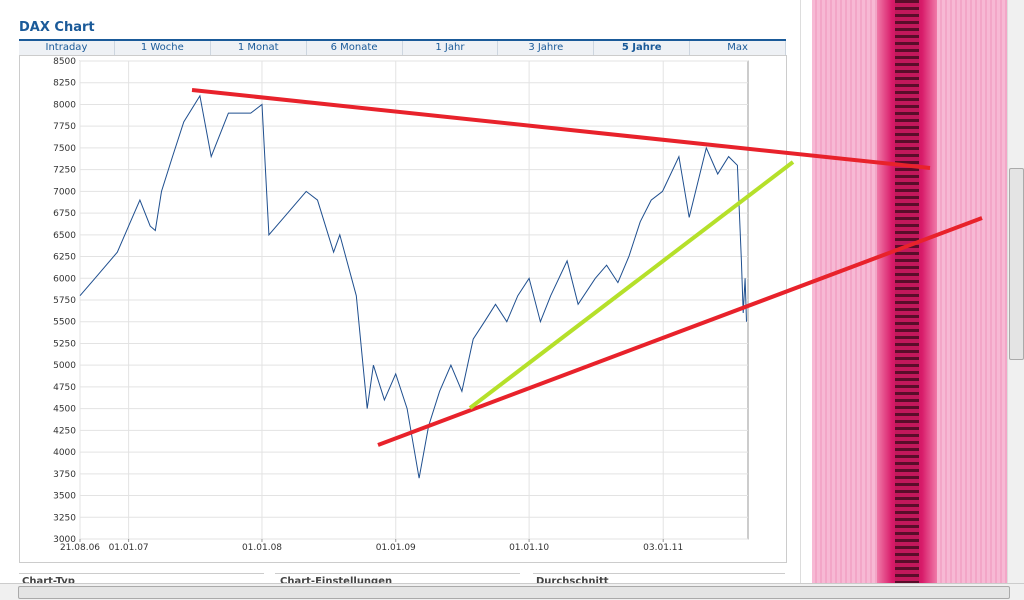  What do you see at coordinates (64, 518) in the screenshot?
I see `y-tick-label: 3250` at bounding box center [64, 518].